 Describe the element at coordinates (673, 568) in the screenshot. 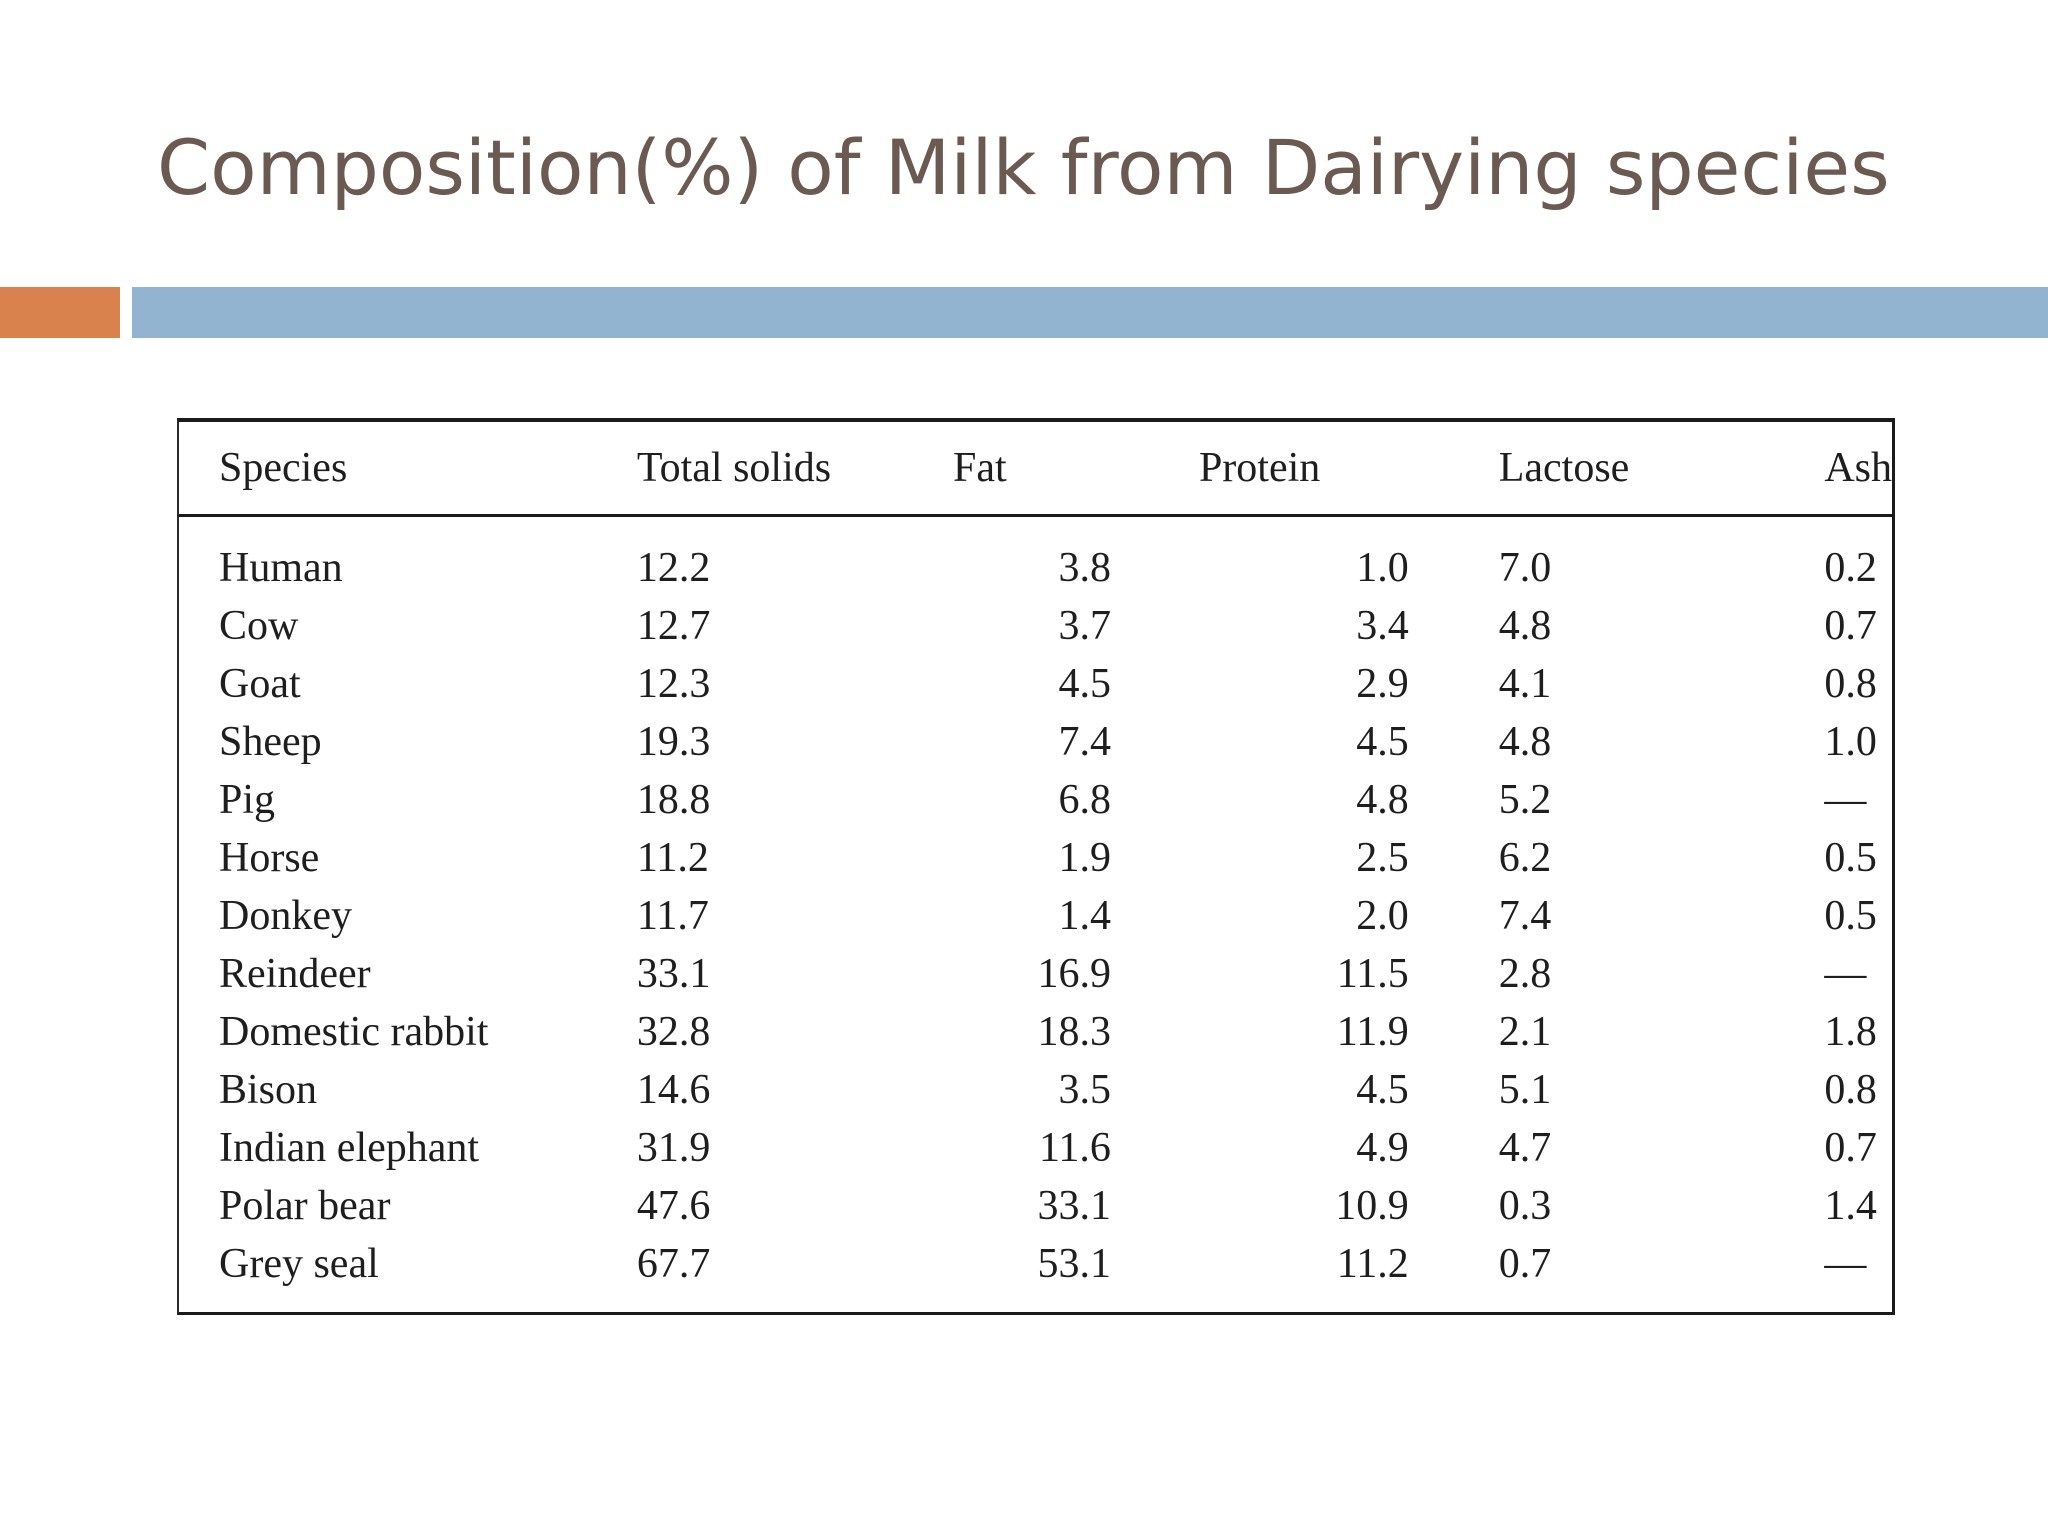

I see `cell-total-solids: 12.2` at that location.